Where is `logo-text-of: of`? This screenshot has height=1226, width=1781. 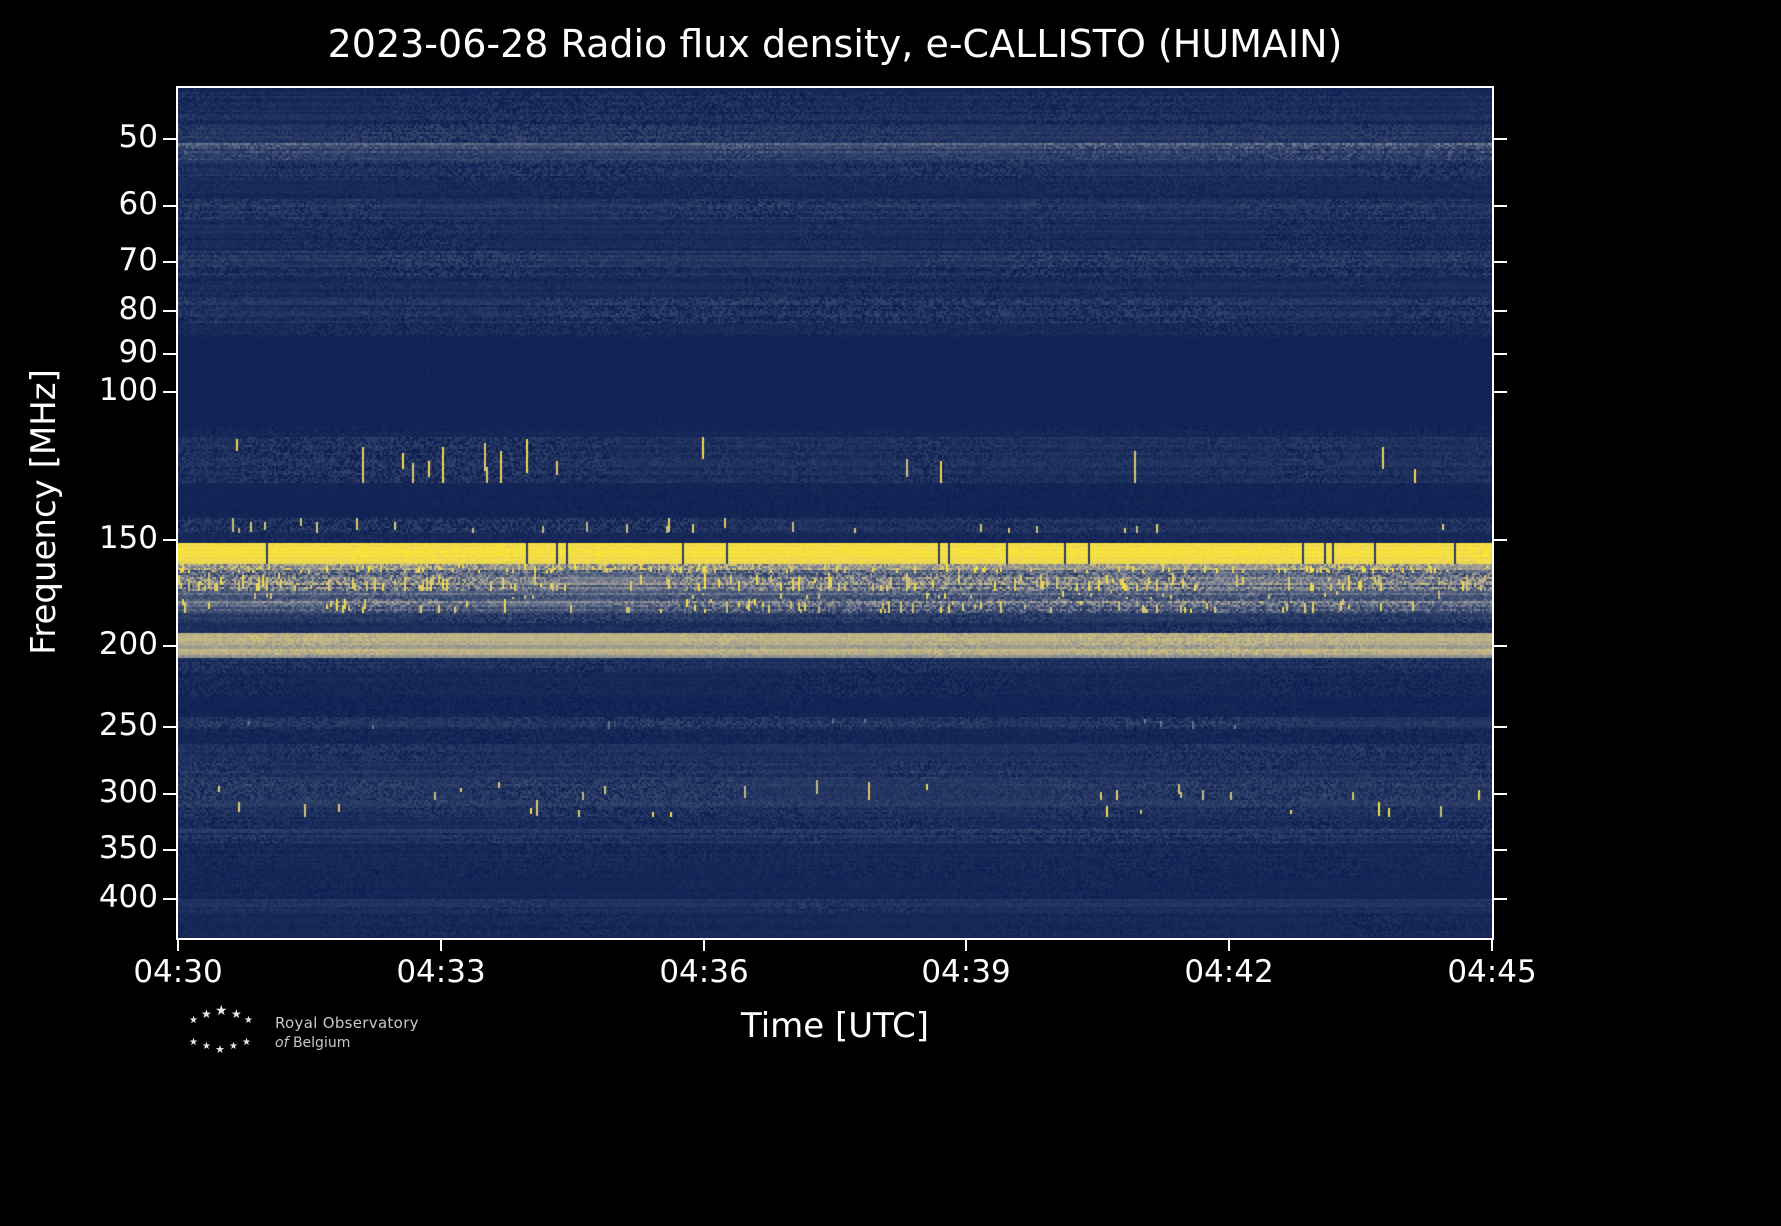
logo-text-of: of is located at coordinates (282, 1043).